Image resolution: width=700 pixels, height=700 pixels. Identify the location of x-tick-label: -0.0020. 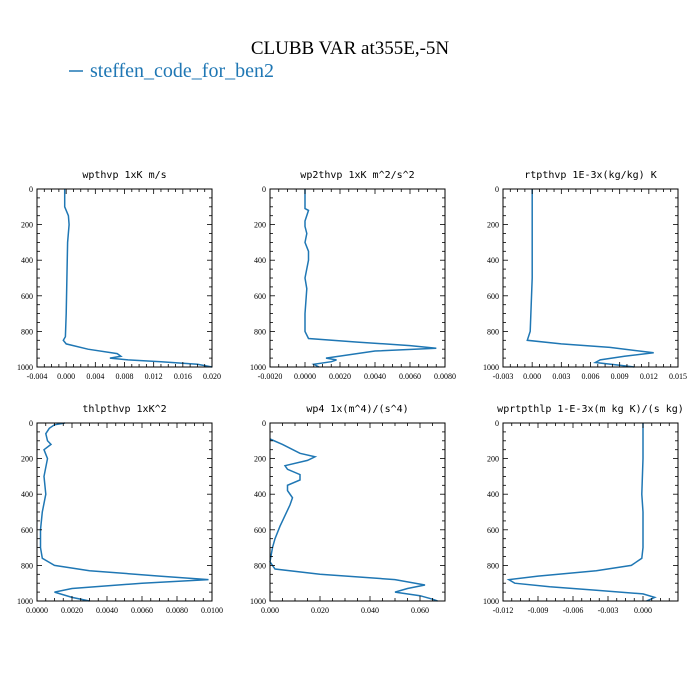
(270, 376).